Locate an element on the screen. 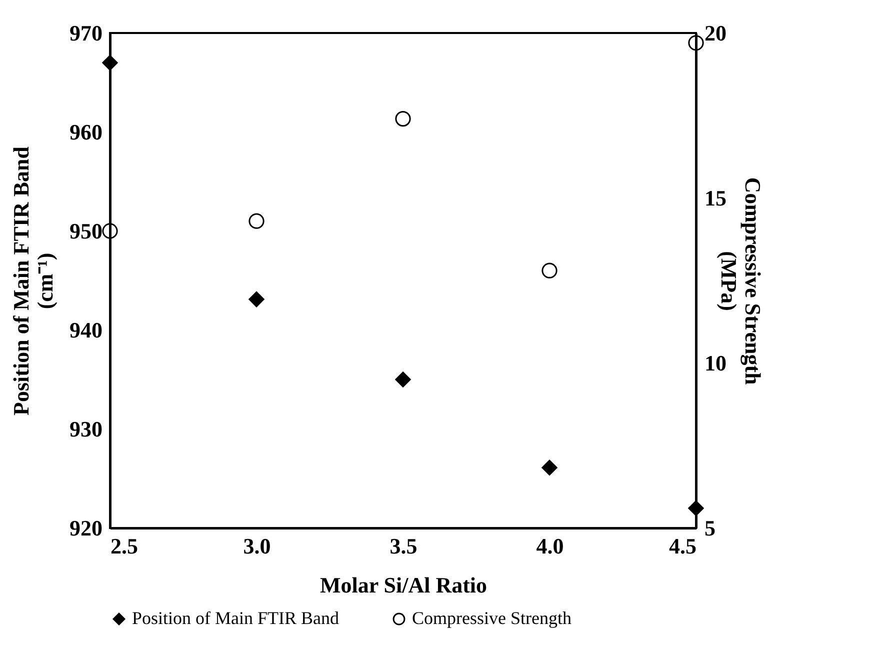 The image size is (887, 662). x-tick-label: 4.5 is located at coordinates (682, 546).